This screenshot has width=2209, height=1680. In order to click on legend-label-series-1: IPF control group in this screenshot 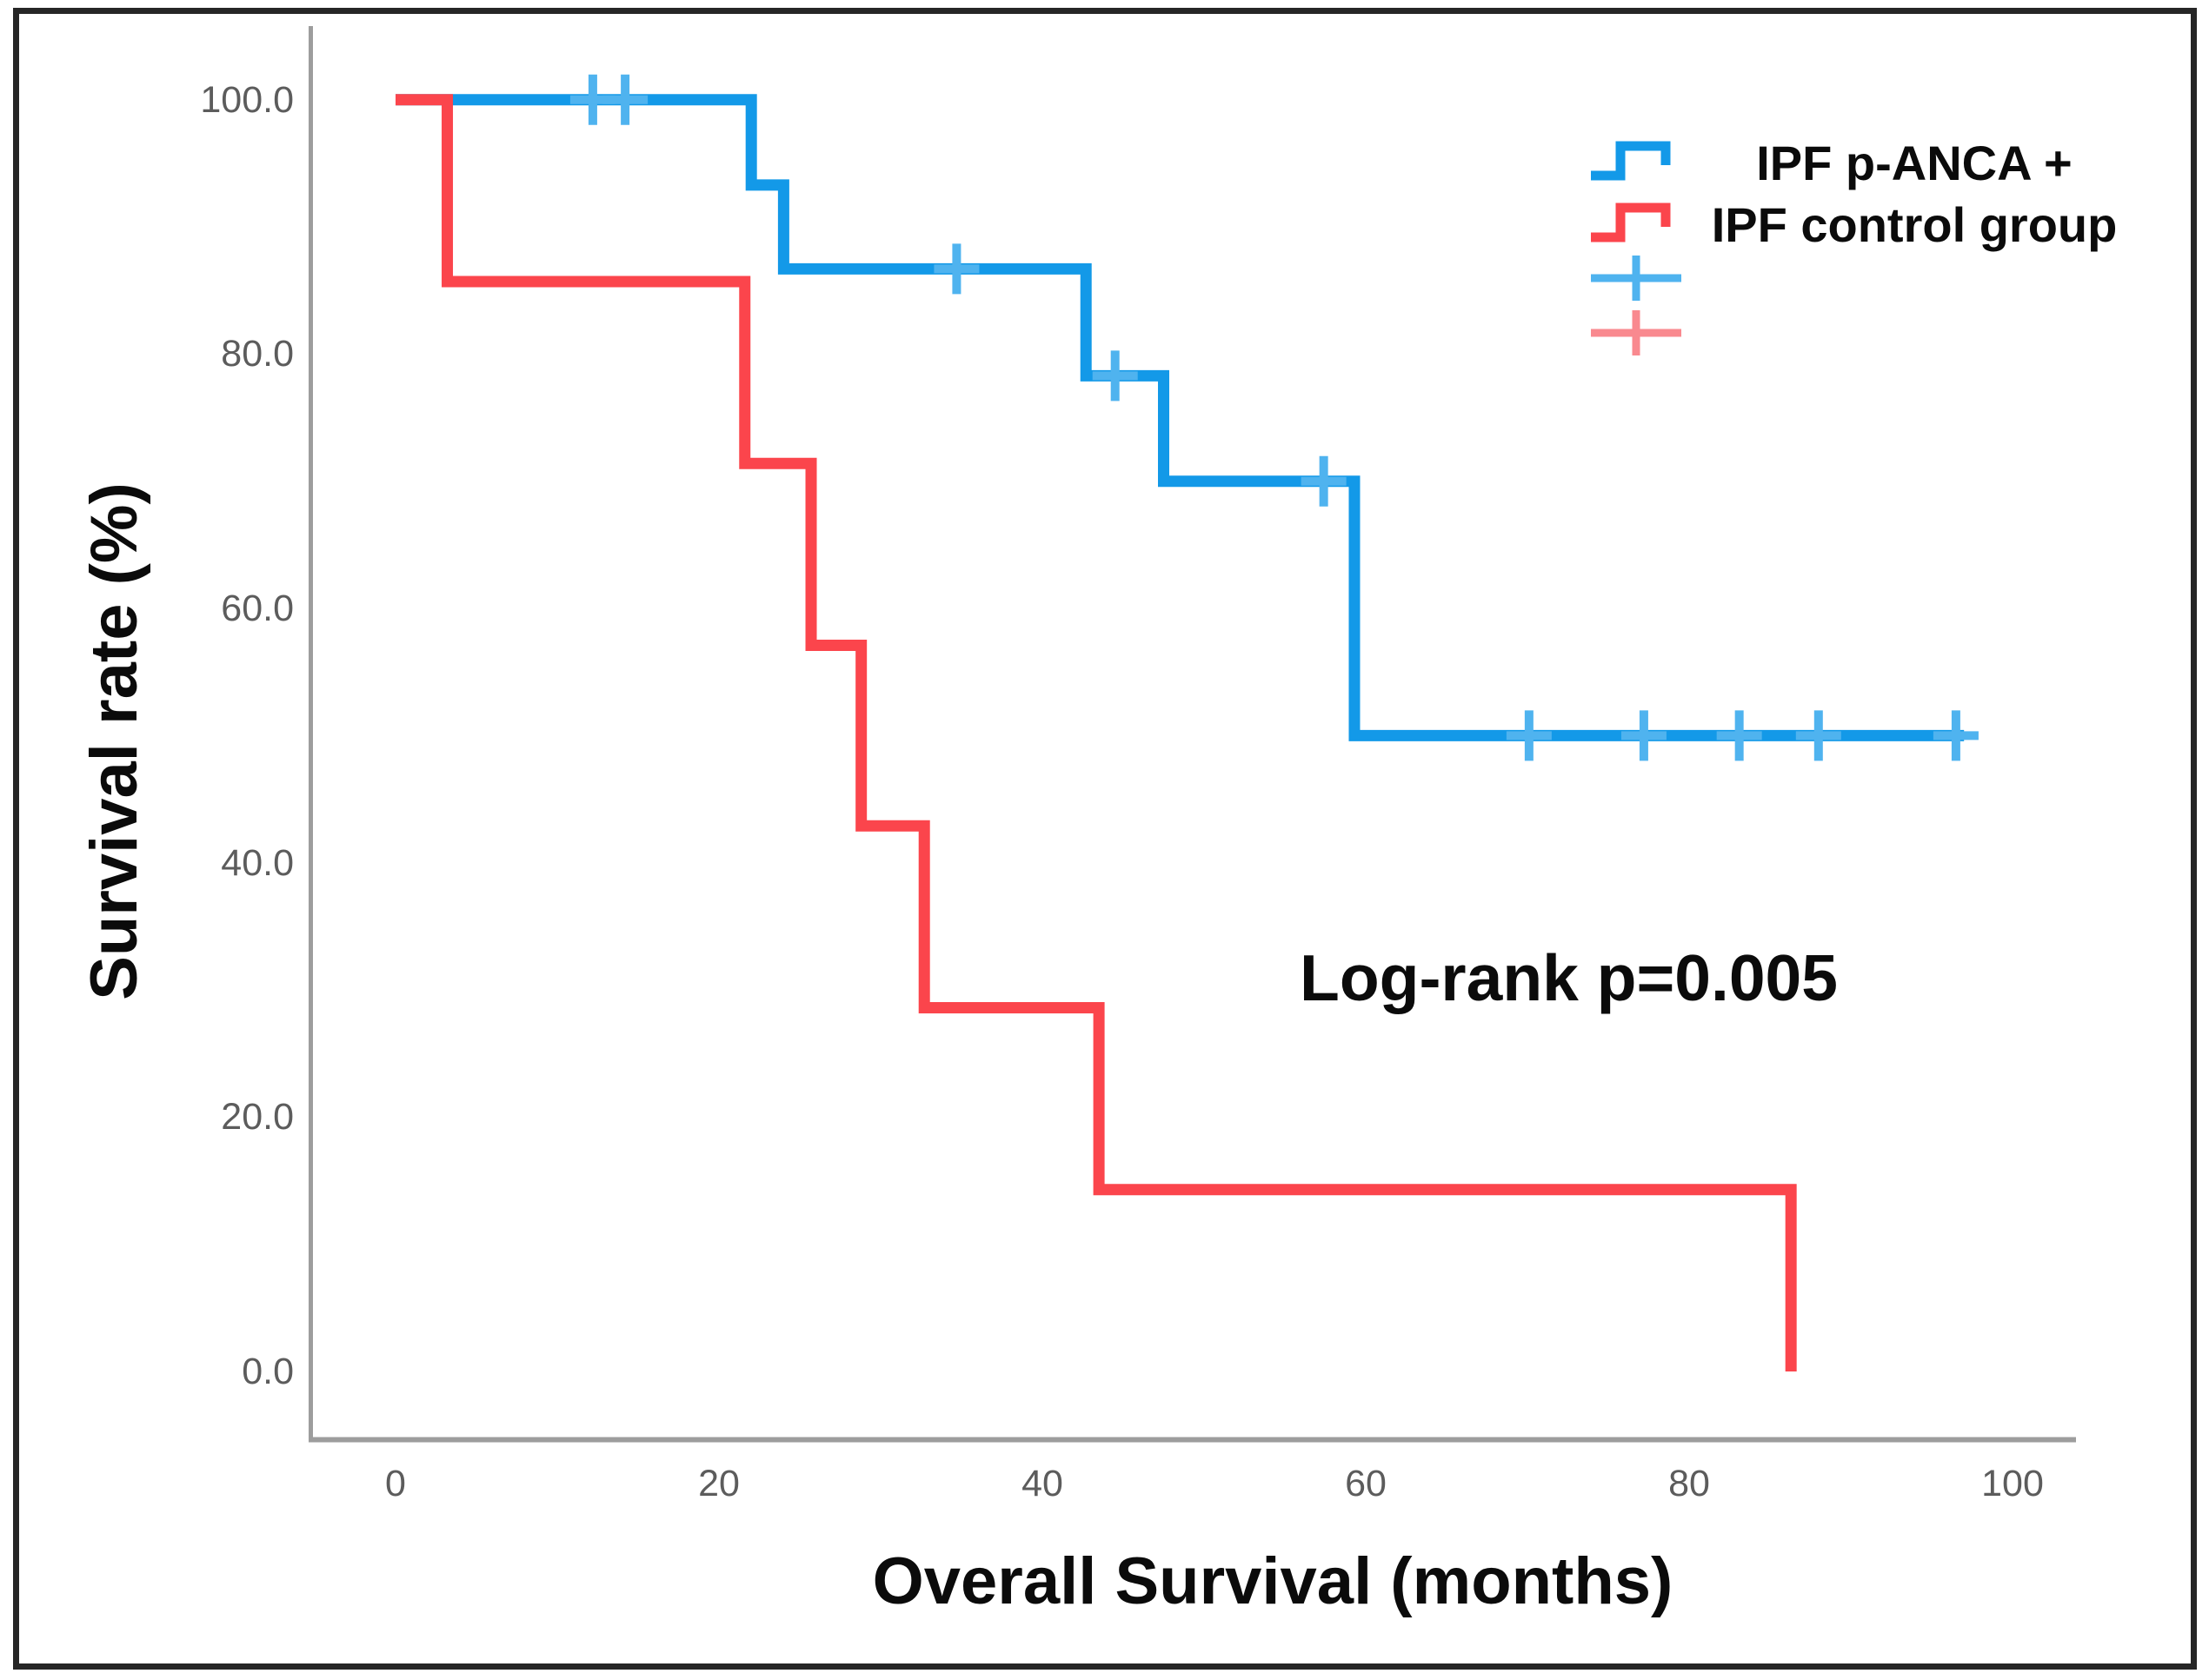, I will do `click(1914, 224)`.